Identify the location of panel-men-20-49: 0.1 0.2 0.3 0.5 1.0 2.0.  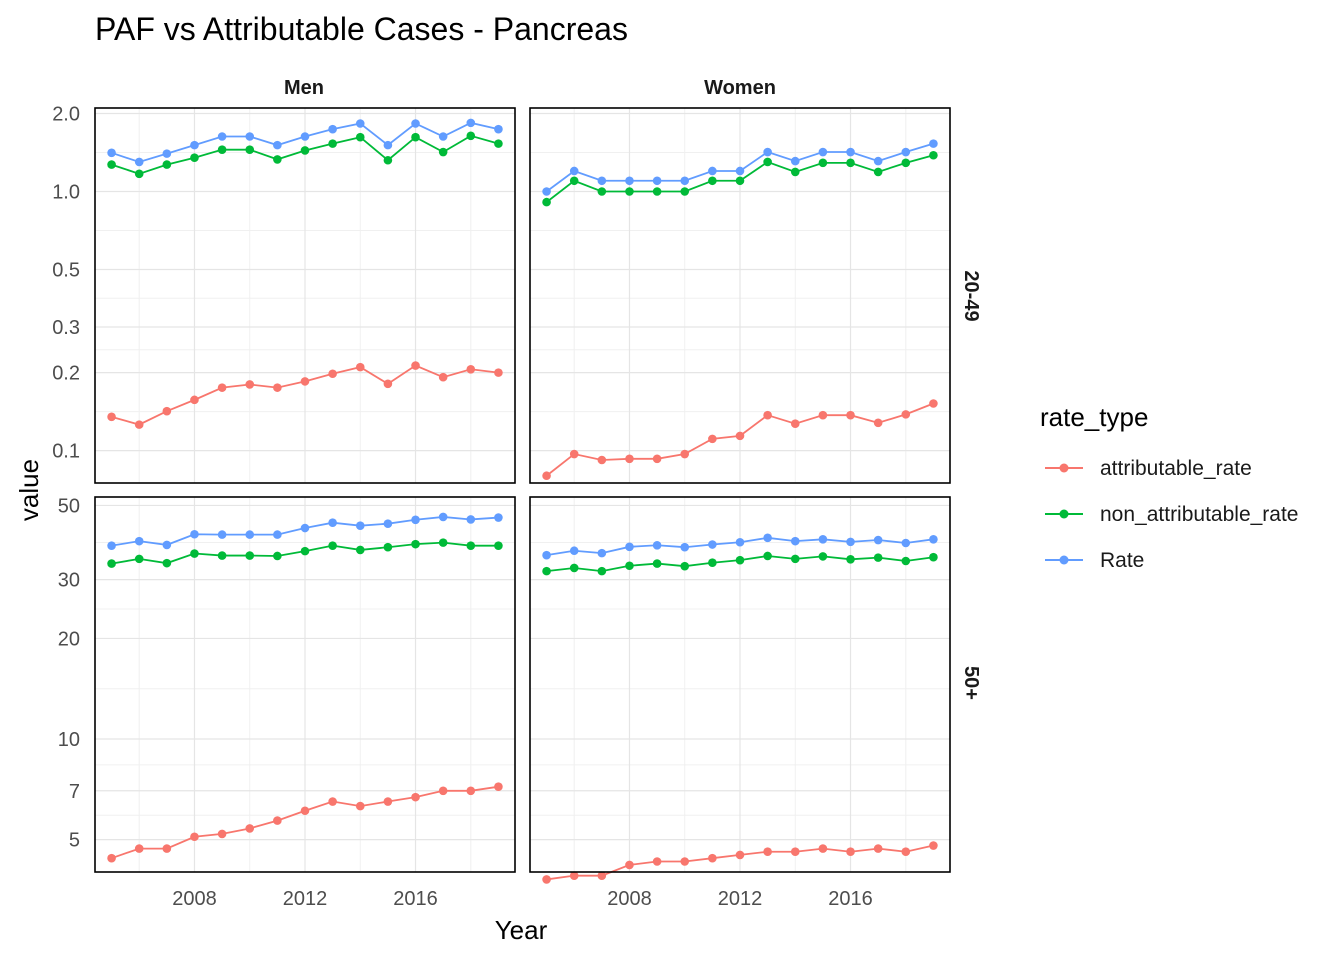
(284, 293).